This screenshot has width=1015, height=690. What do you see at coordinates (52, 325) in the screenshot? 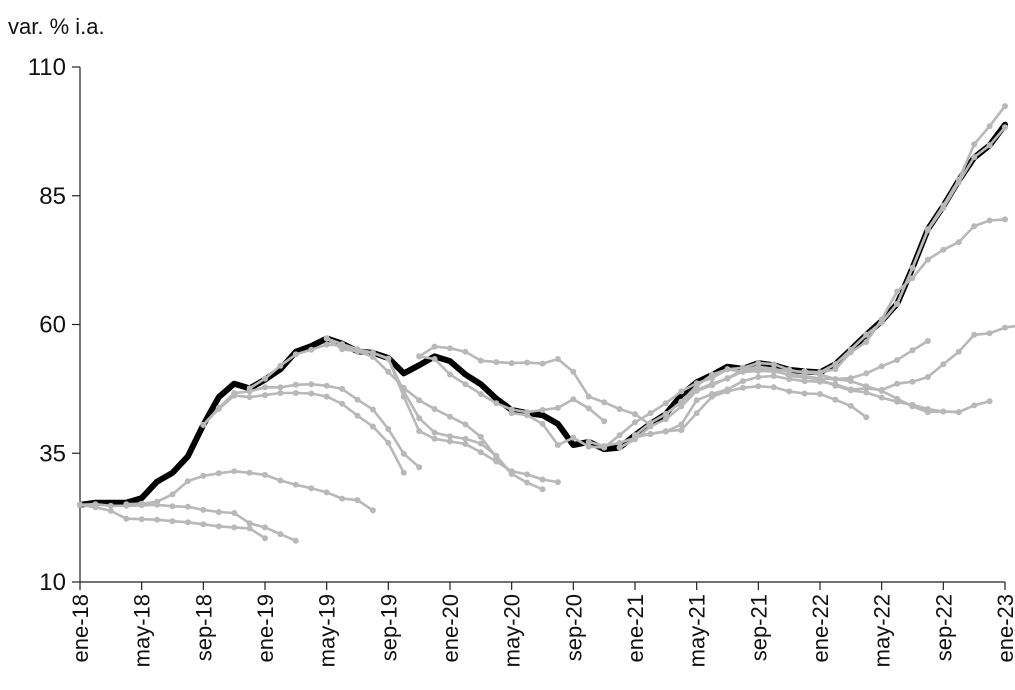
I see `y-tick-label: 60` at bounding box center [52, 325].